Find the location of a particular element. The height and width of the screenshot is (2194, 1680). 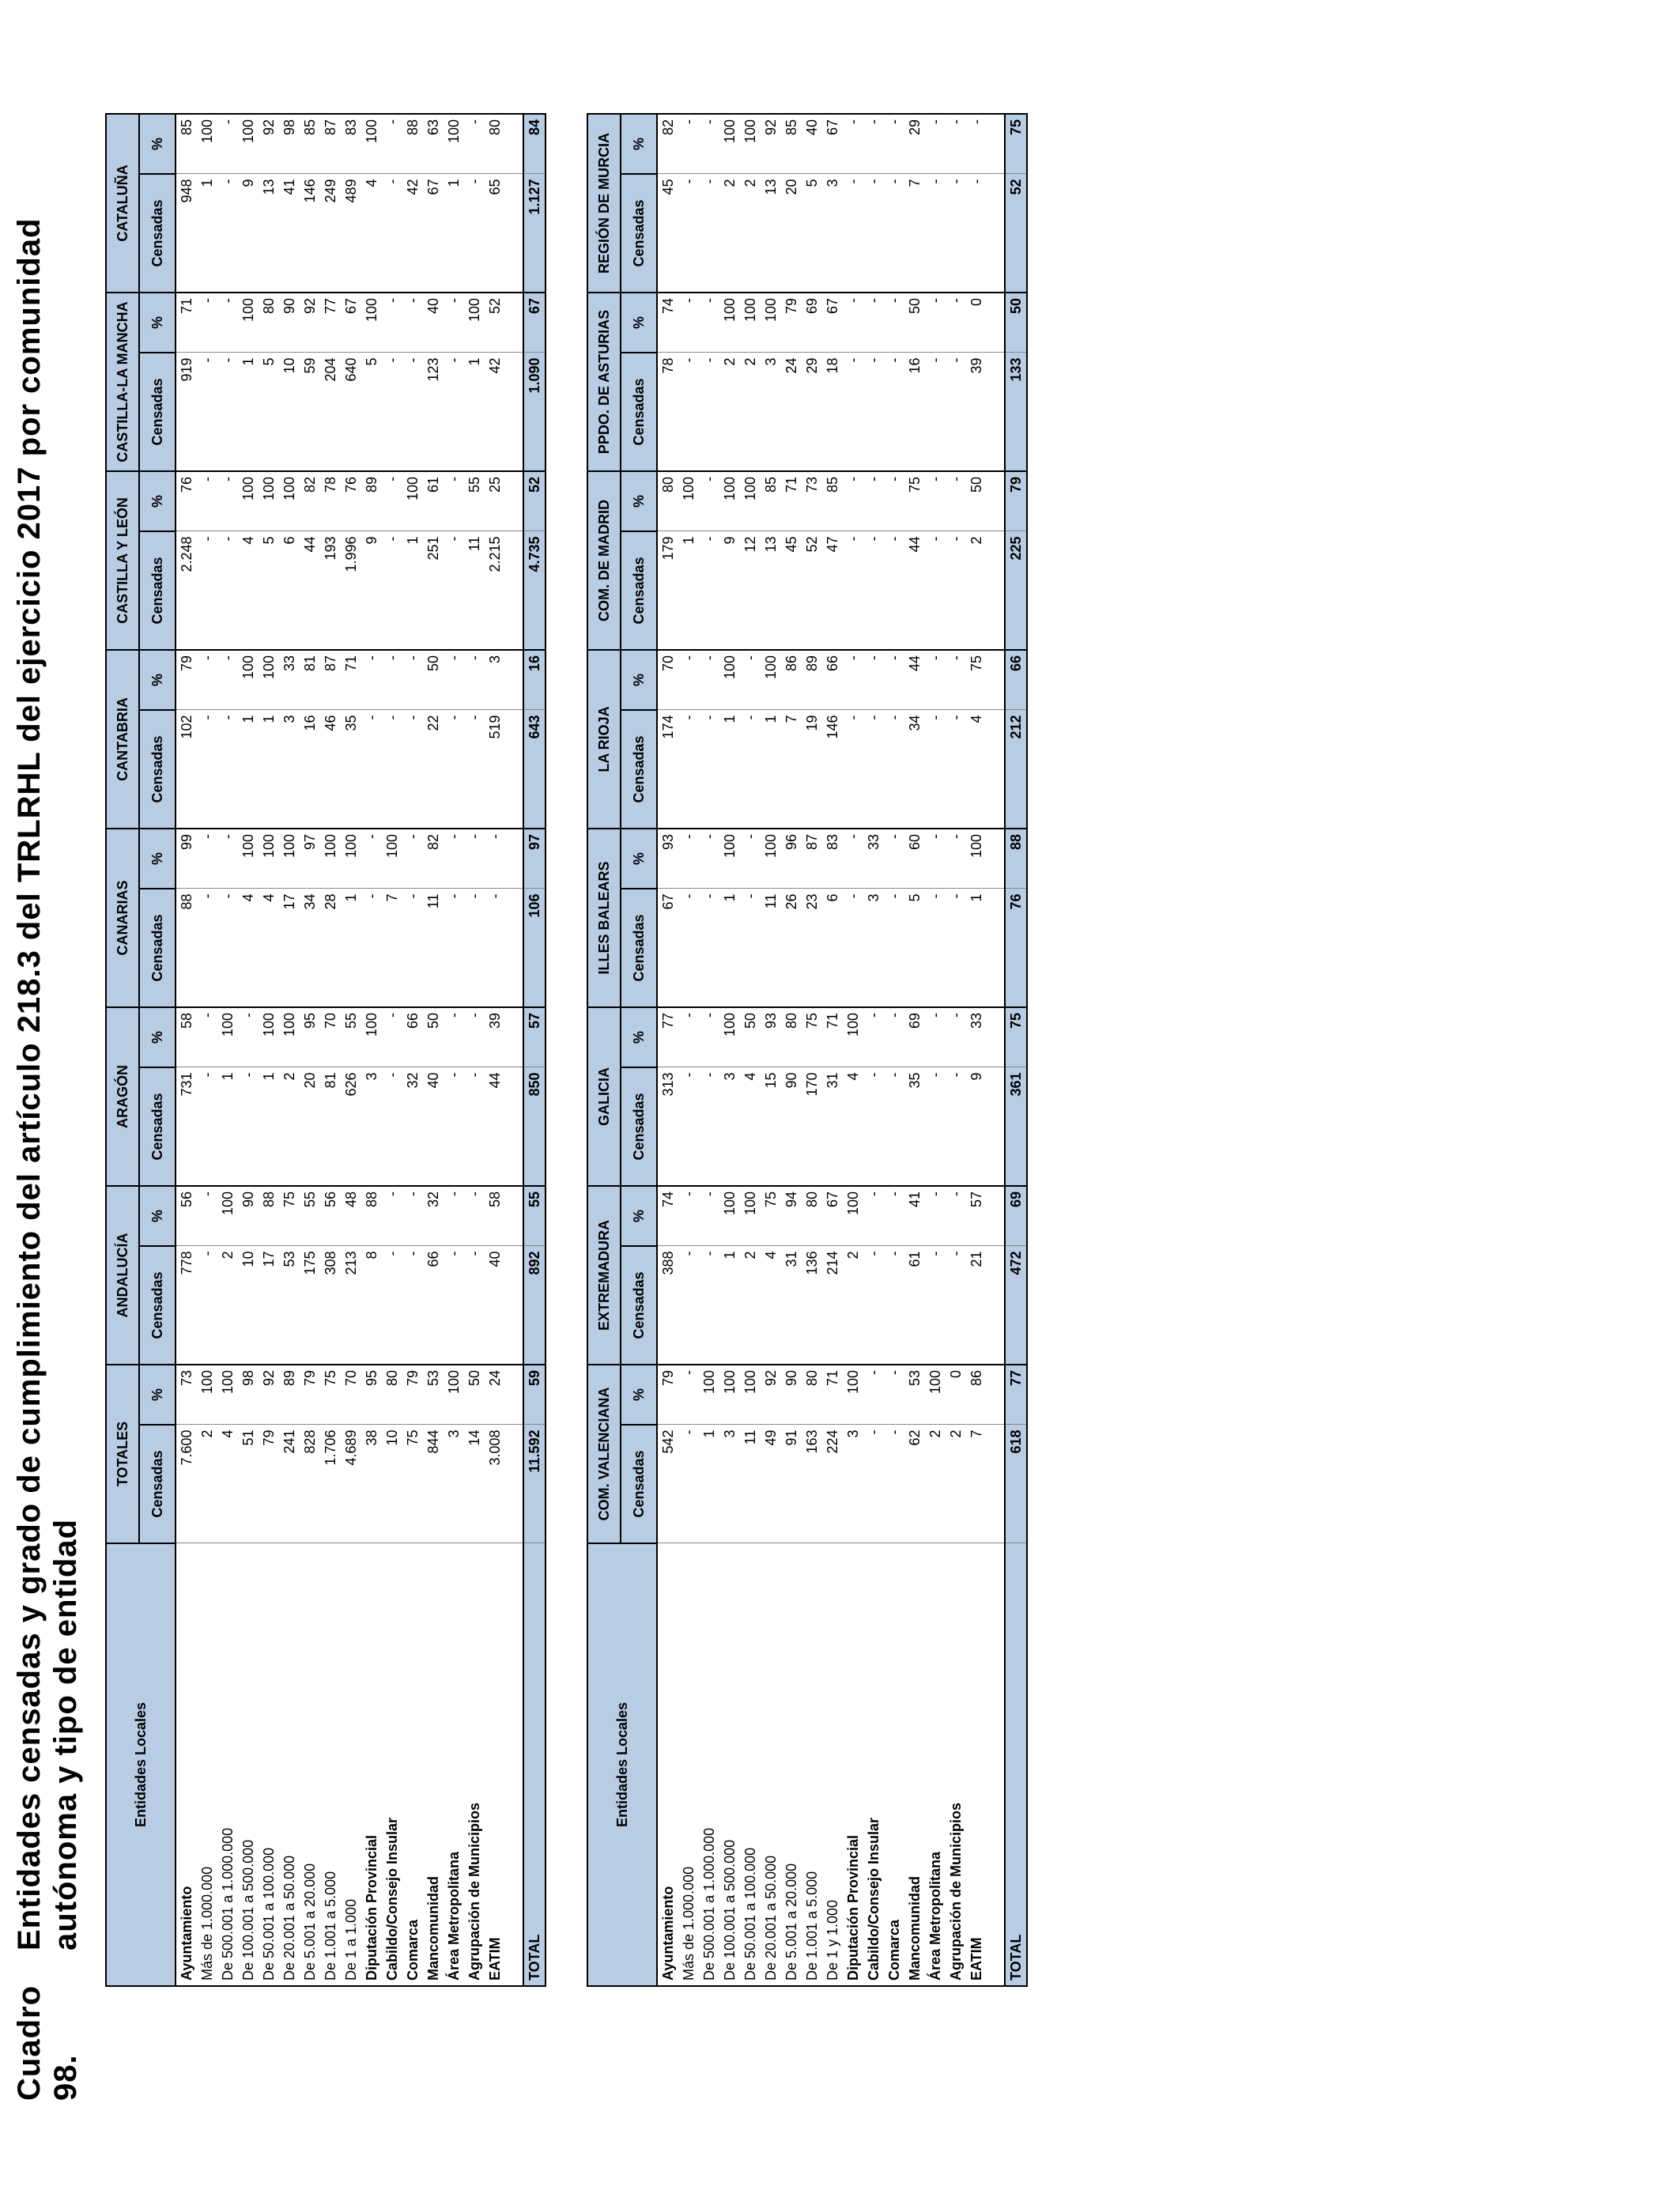

count-cell: 42 is located at coordinates (495, 412).